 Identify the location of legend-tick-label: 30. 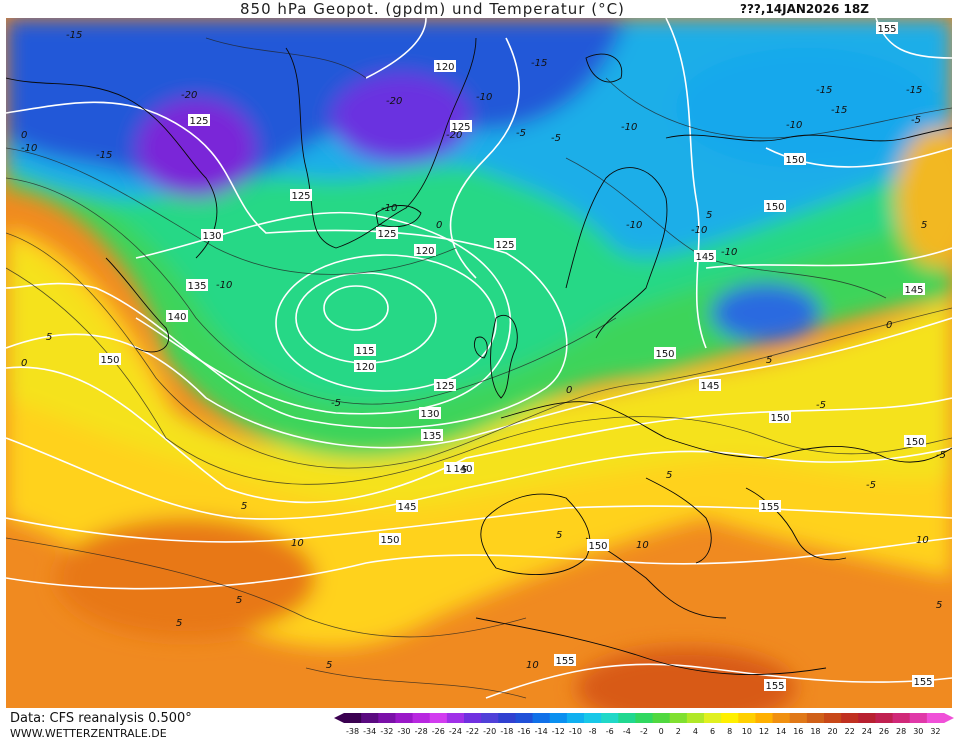
(918, 731).